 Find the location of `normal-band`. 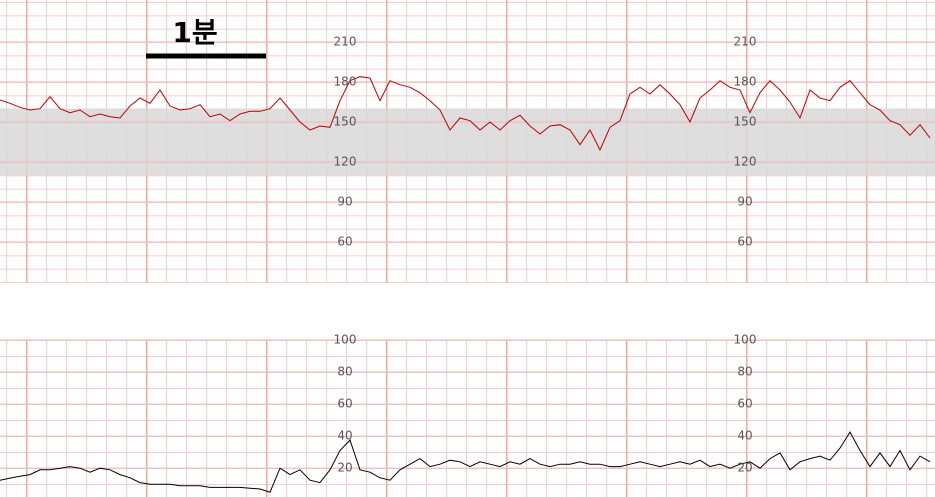

normal-band is located at coordinates (467, 142).